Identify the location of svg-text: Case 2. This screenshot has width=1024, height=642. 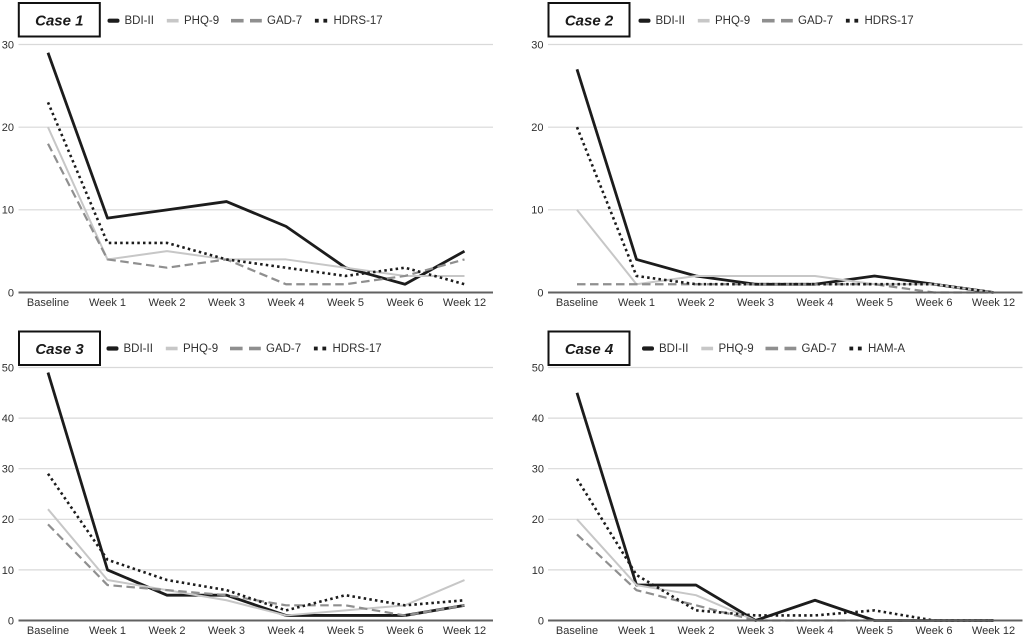
(589, 21).